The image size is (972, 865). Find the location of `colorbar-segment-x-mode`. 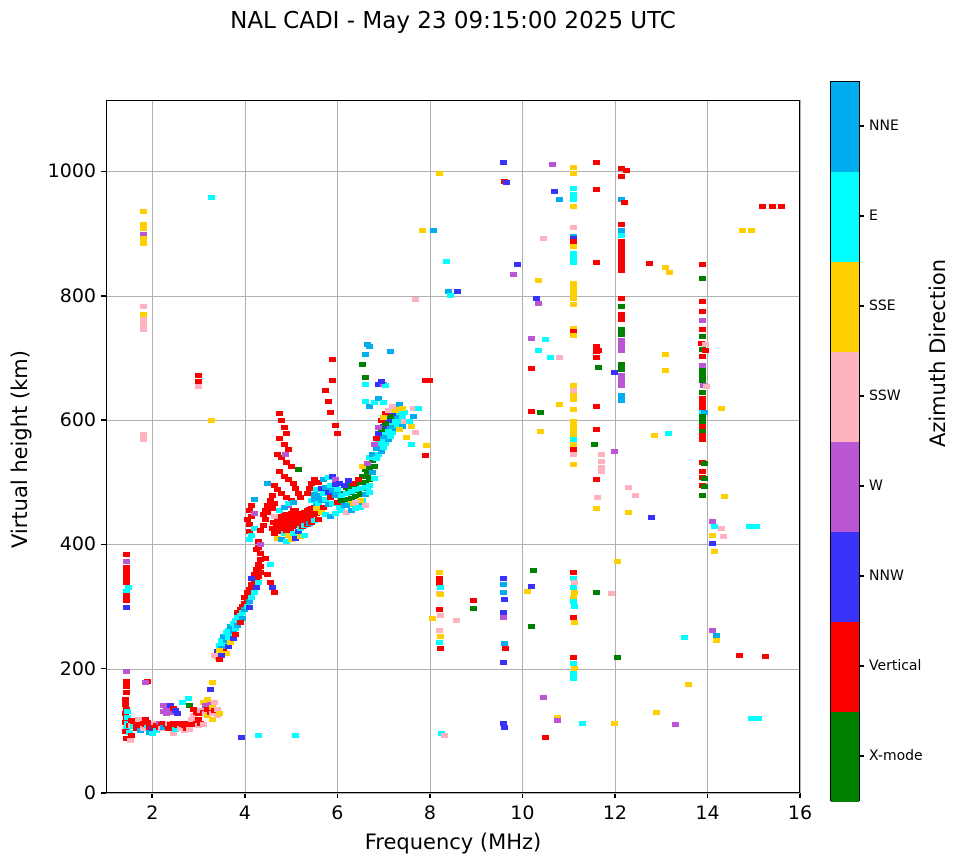

colorbar-segment-x-mode is located at coordinates (845, 757).